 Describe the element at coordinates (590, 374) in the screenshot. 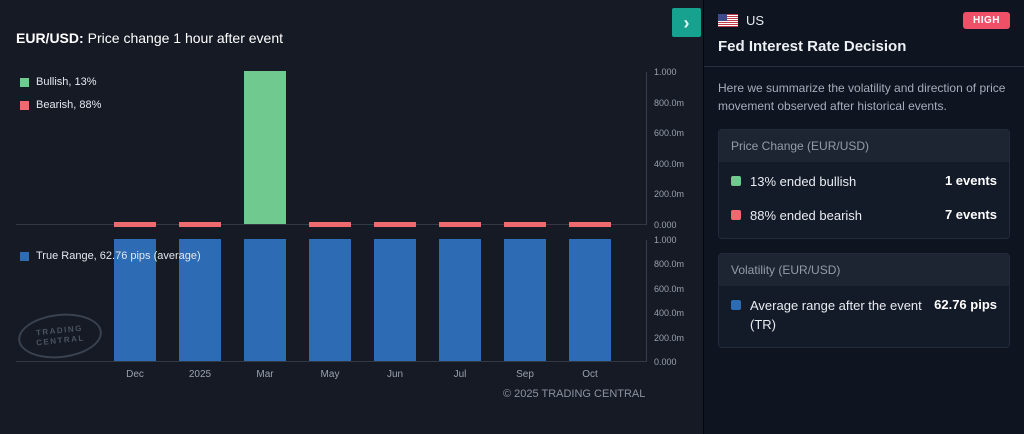

I see `x-axis-label: Oct` at that location.